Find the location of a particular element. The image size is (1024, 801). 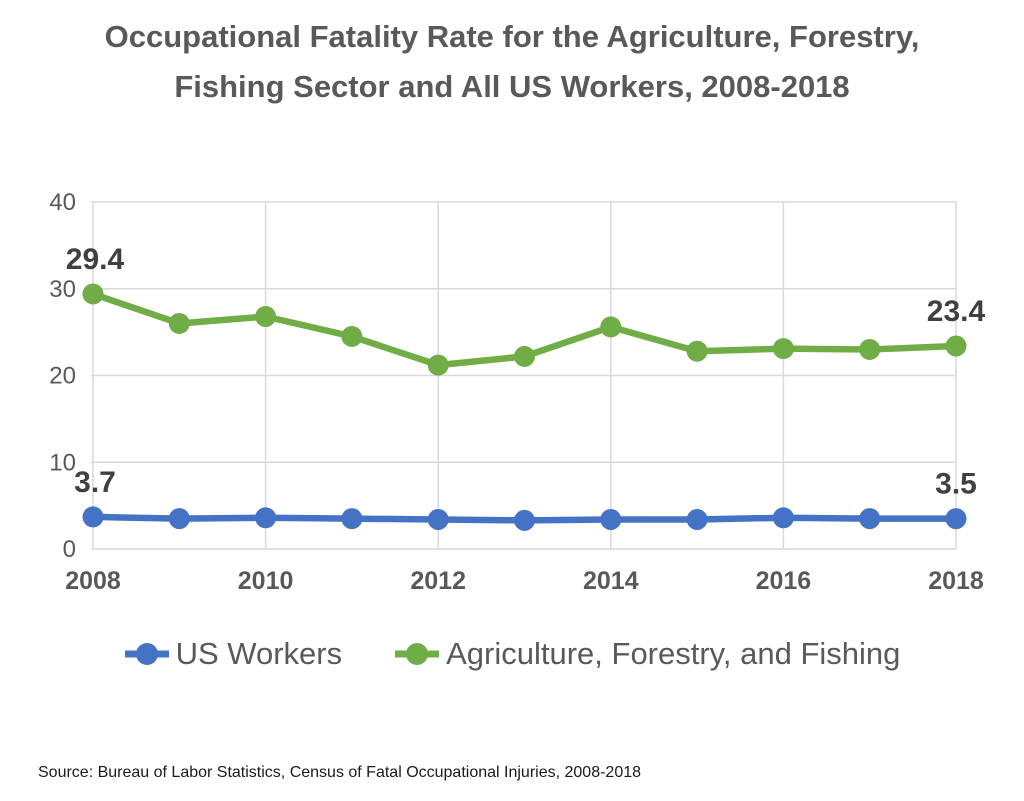

data-label-us-workers-2018: 3.5 is located at coordinates (956, 484).